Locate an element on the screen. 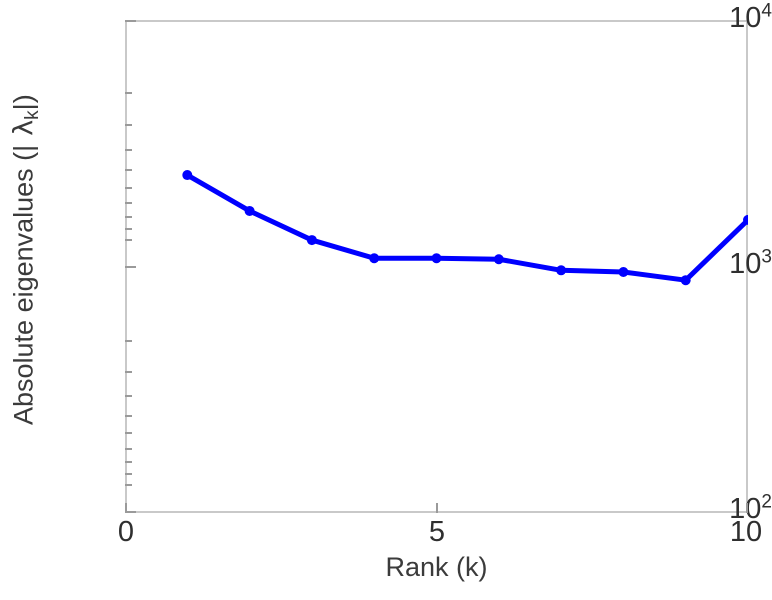  lambda-symbol: λ is located at coordinates (24, 128).